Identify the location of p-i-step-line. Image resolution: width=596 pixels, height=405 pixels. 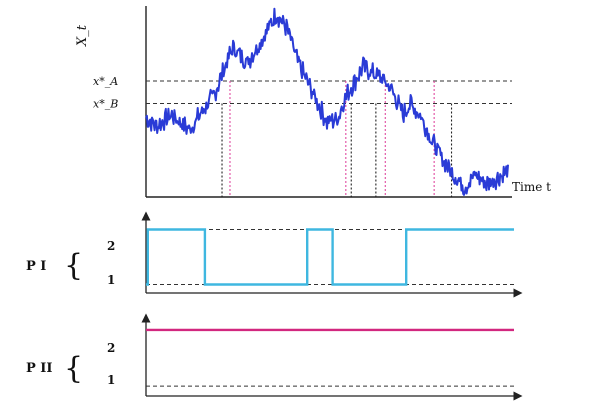
(330, 257).